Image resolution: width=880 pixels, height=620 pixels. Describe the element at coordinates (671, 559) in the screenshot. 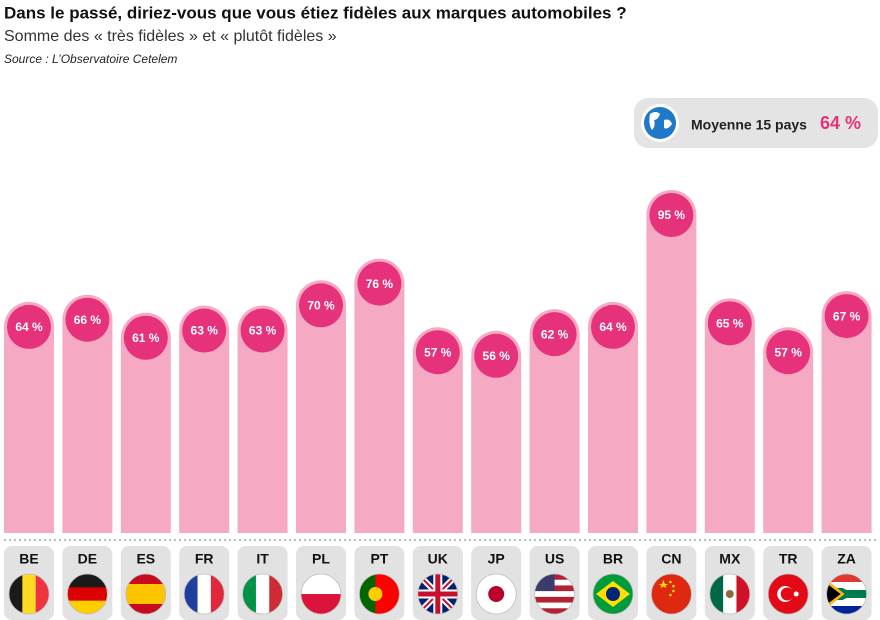

I see `x-tick-label: CN` at that location.